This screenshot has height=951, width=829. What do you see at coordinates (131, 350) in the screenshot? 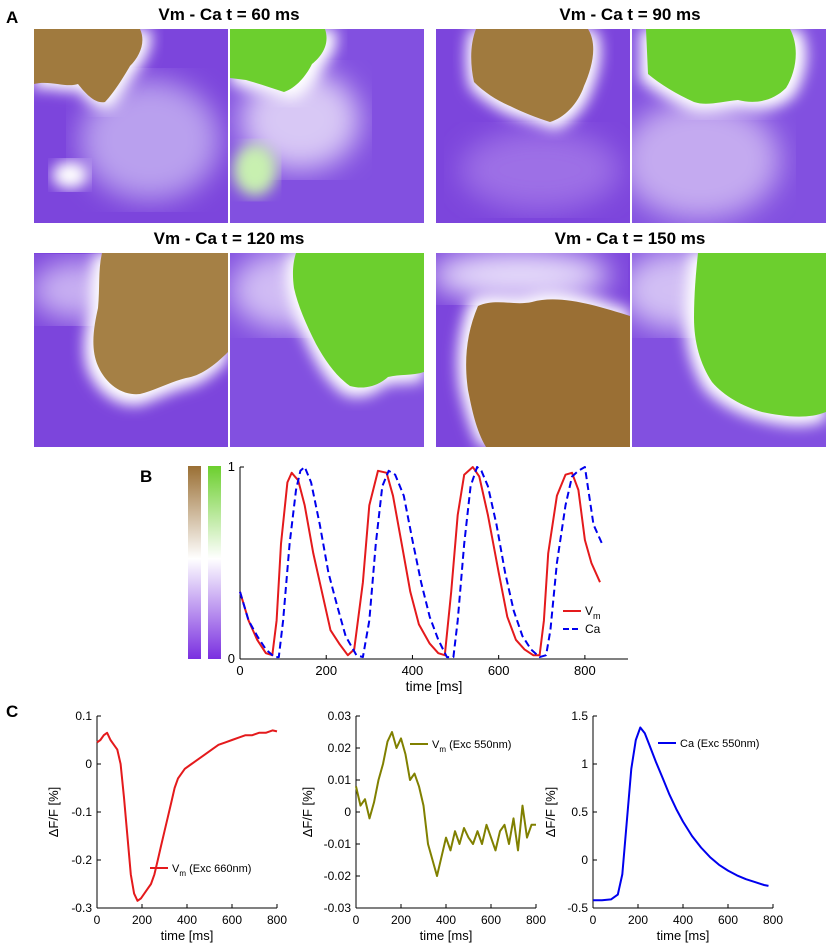
I see `map-vm-120ms` at bounding box center [131, 350].